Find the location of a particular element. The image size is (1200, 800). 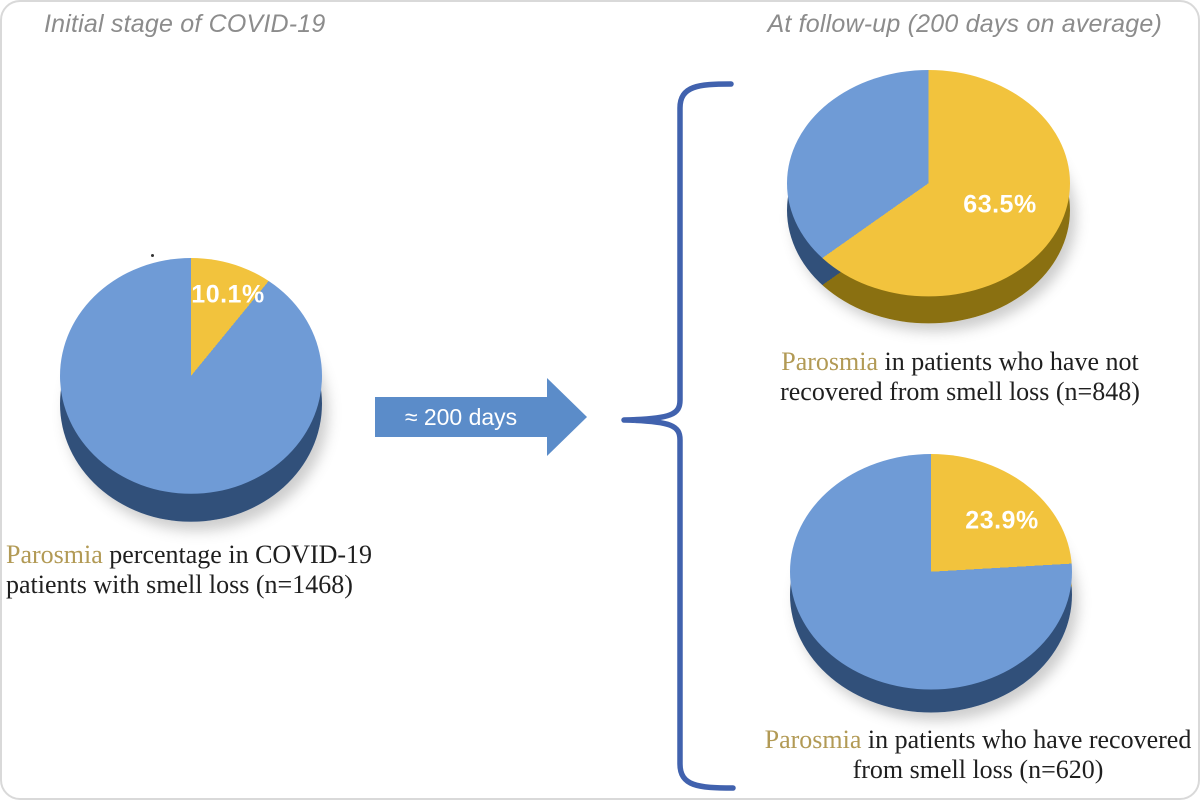

caption-text: in patients who have recovered is located at coordinates (1026, 739).